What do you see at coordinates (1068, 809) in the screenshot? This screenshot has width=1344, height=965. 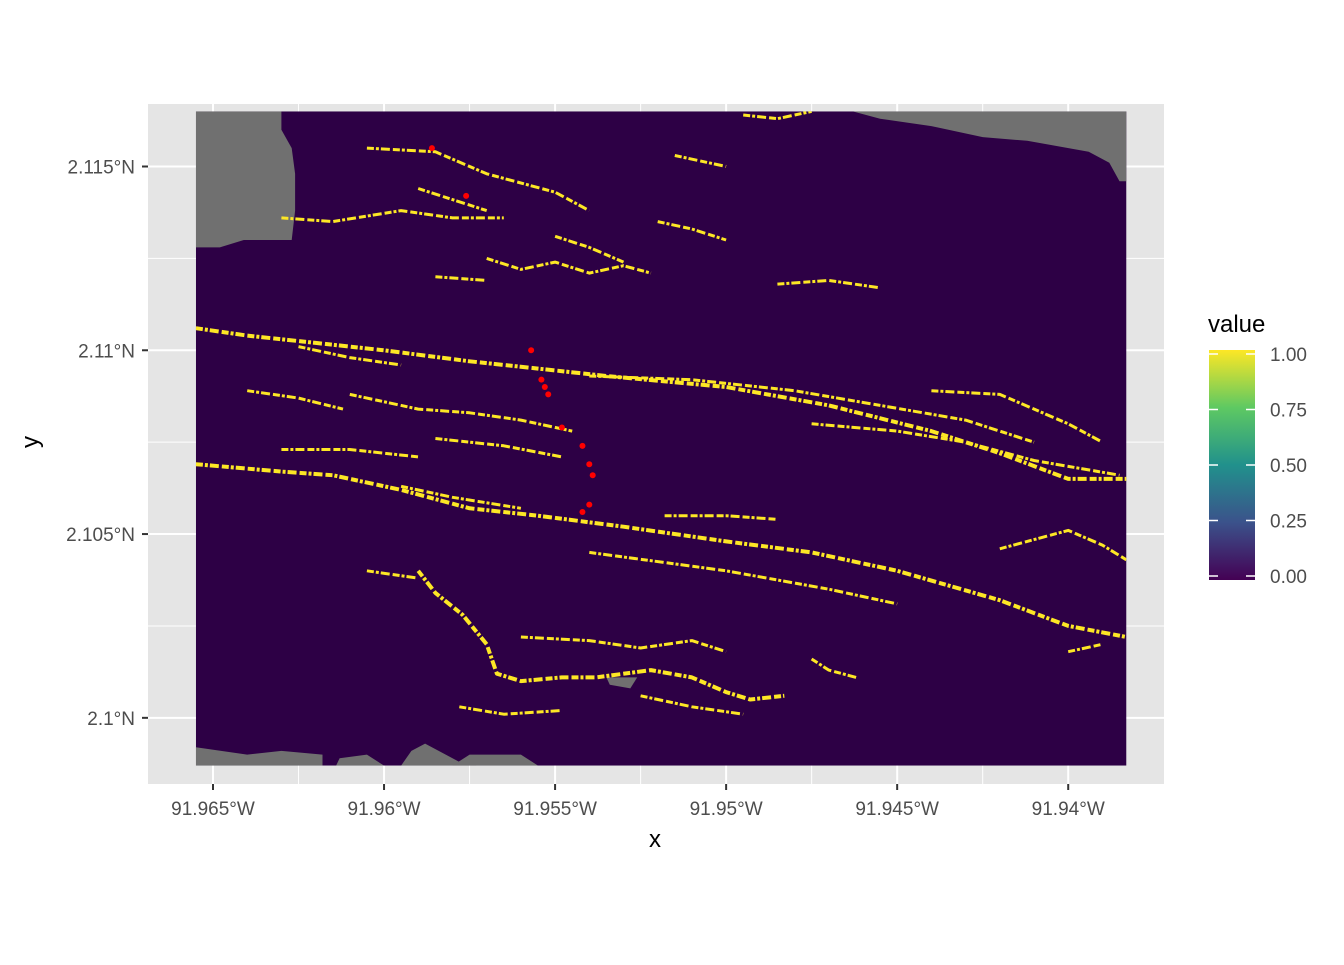 I see `x-tick-label: 91.94°W` at bounding box center [1068, 809].